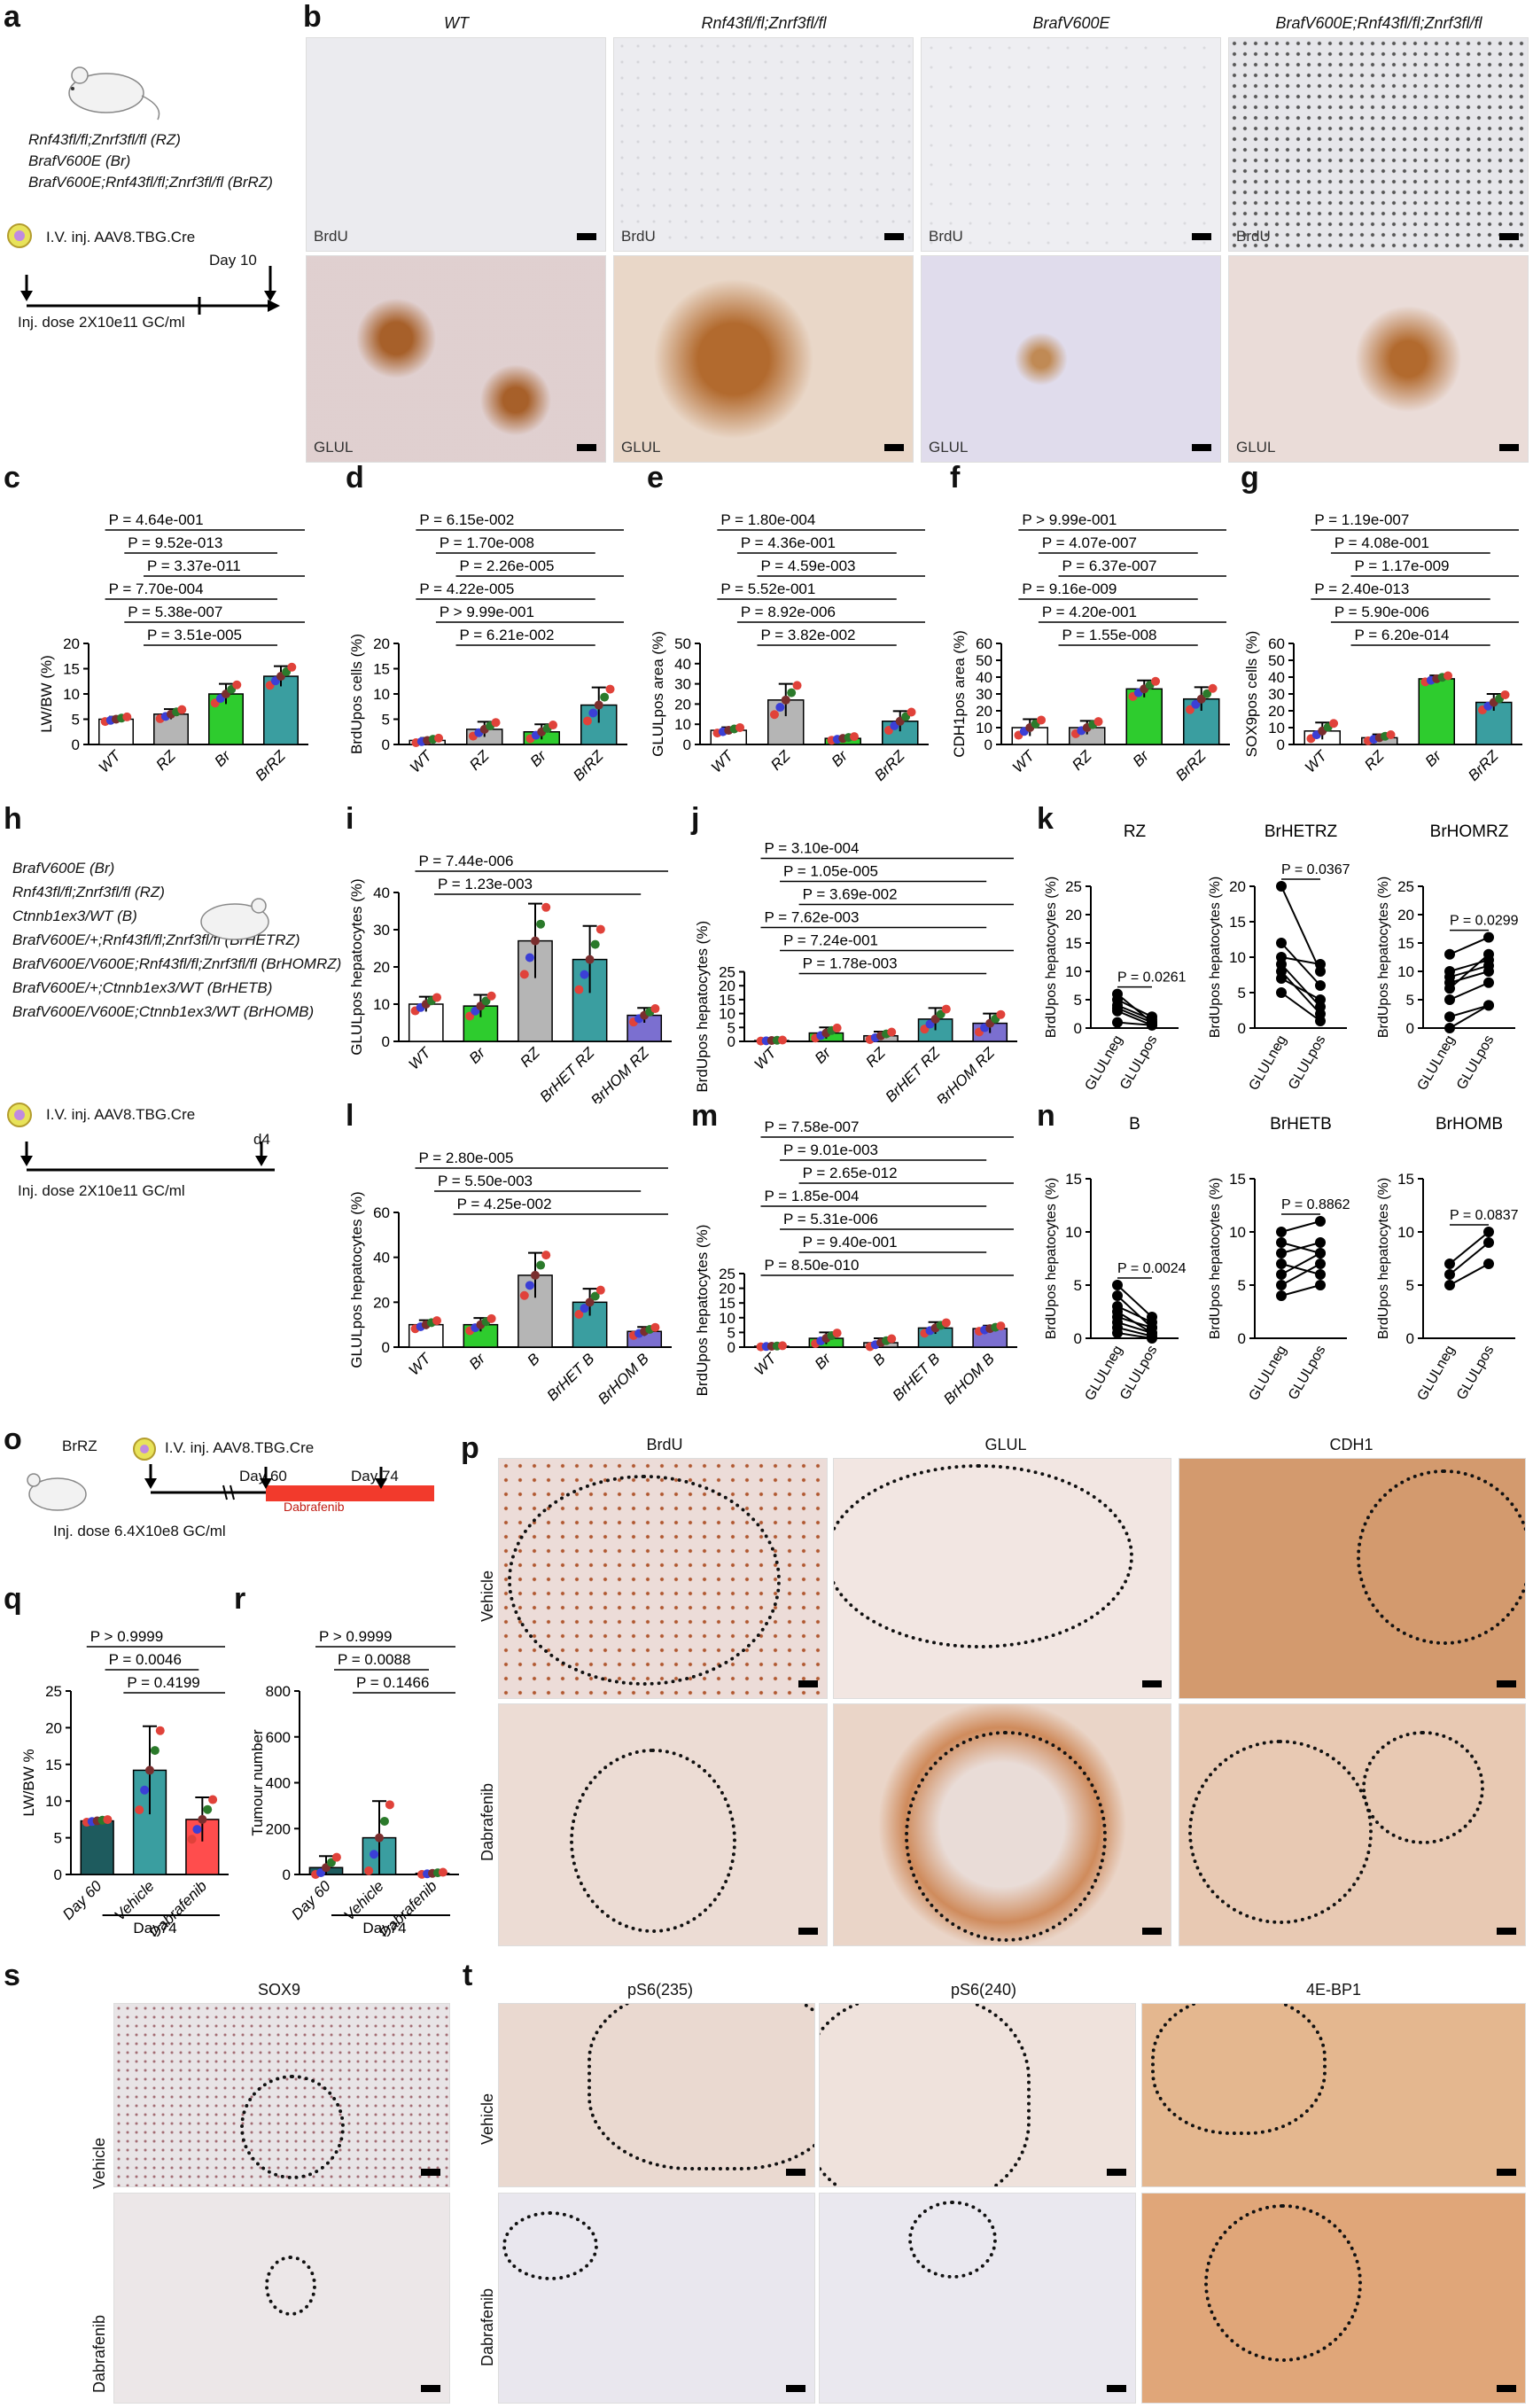  What do you see at coordinates (99, 2163) in the screenshot?
I see `row-label: Vehicle` at bounding box center [99, 2163].